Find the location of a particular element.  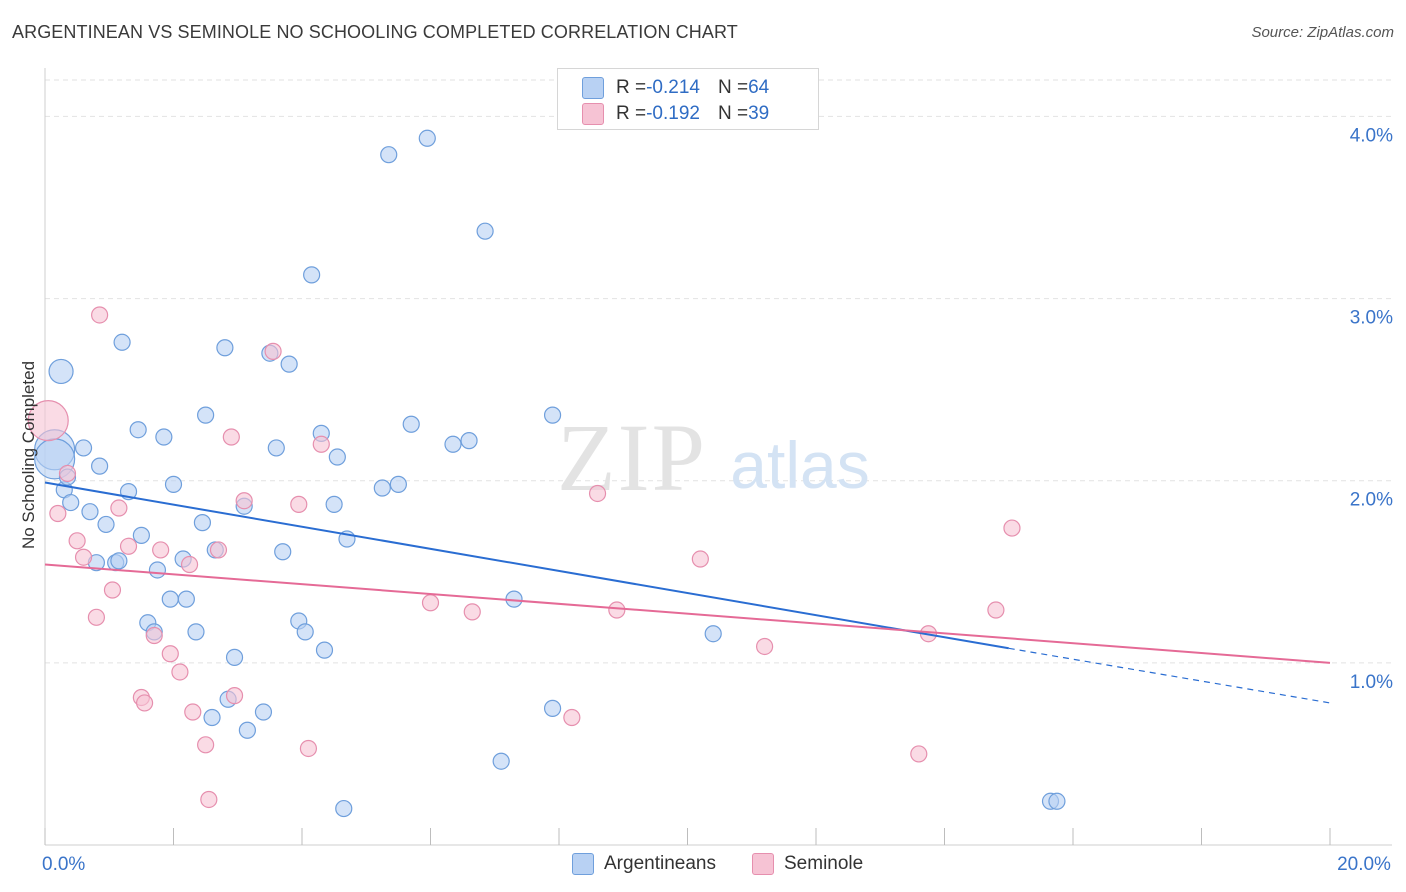

seminole-swatch is located at coordinates (593, 114).